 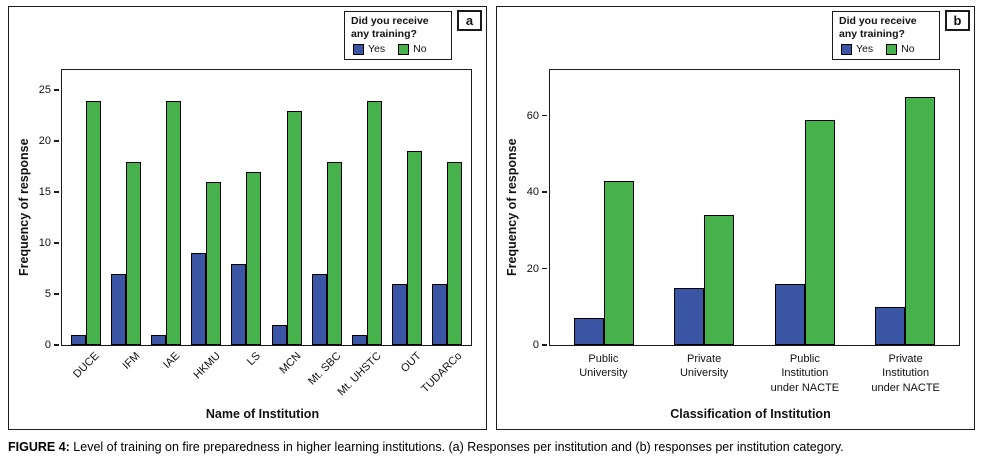 What do you see at coordinates (125, 375) in the screenshot?
I see `x-tick-cell: IFM` at bounding box center [125, 375].